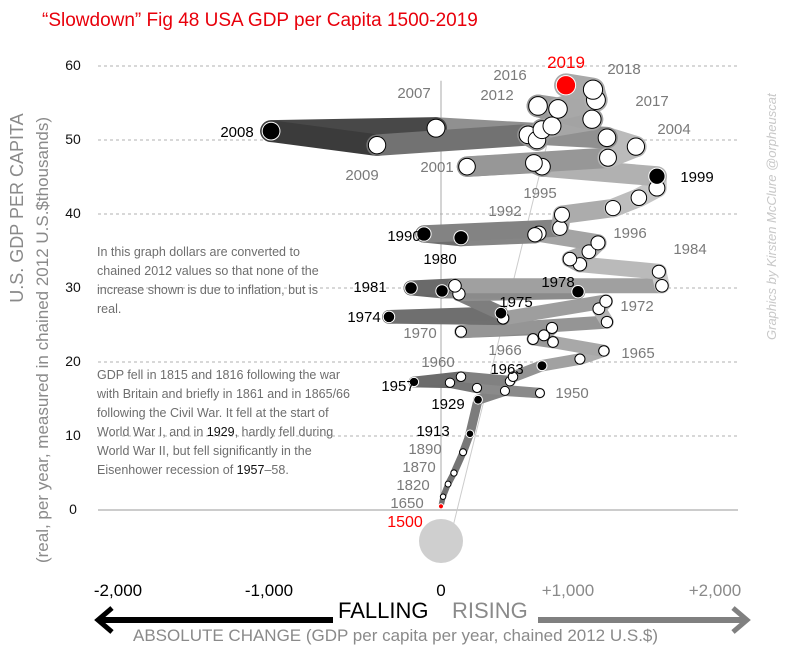 The height and width of the screenshot is (652, 800). I want to click on data-point-1974, so click(389, 317).